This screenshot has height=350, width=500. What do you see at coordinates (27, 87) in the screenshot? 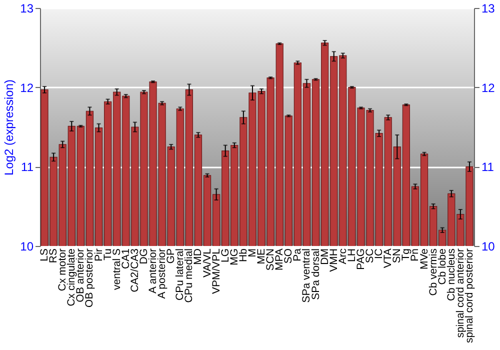
I see `y-tick-label: 12` at bounding box center [27, 87].